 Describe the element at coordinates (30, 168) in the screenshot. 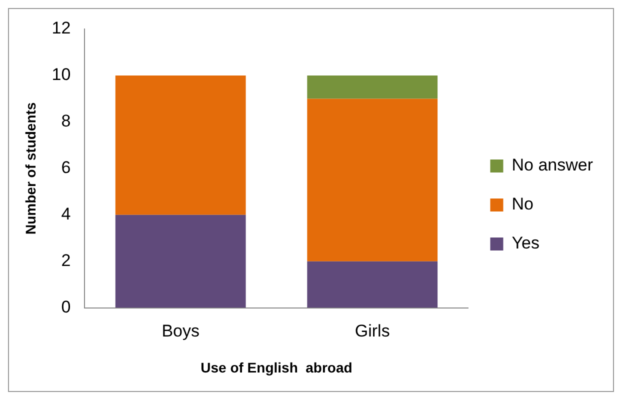

I see `y-axis-title: Number of students` at that location.